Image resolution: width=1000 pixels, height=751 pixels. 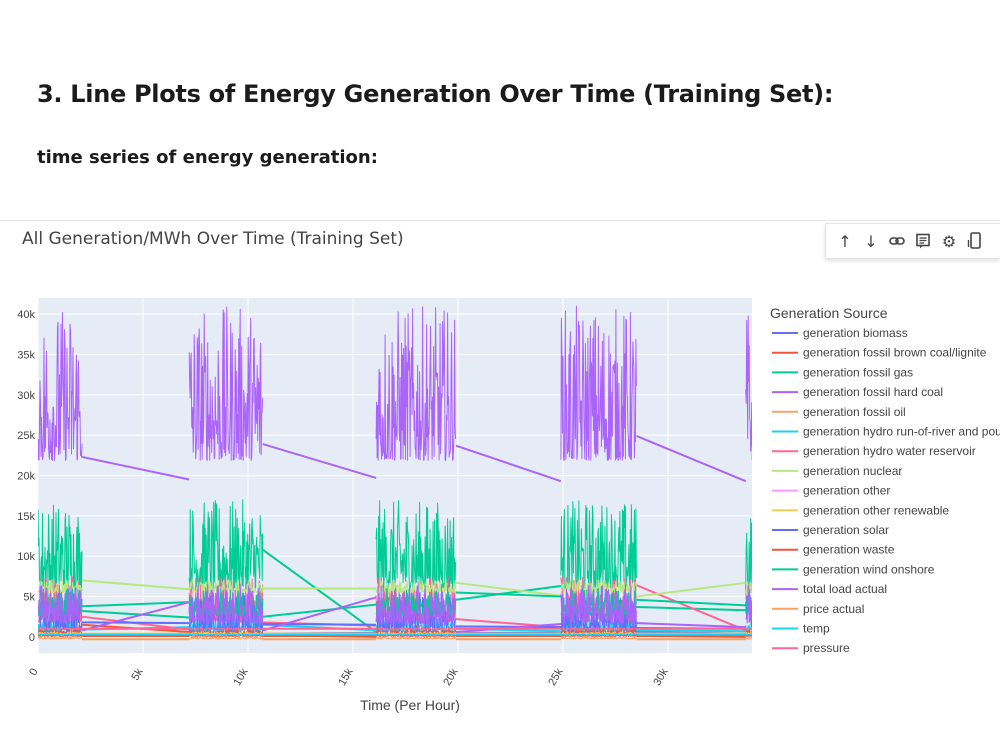 What do you see at coordinates (826, 648) in the screenshot?
I see `legend-label: pressure` at bounding box center [826, 648].